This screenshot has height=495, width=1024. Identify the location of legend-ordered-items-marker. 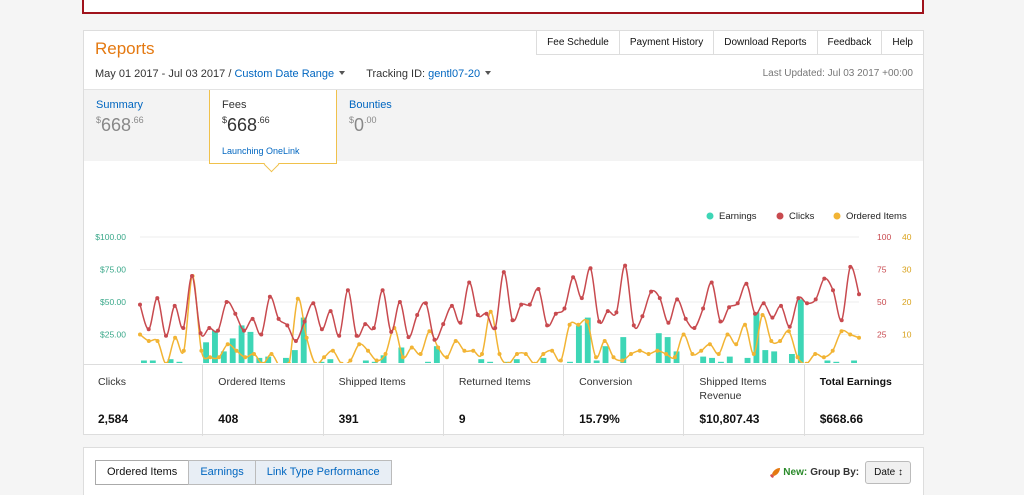
(837, 216).